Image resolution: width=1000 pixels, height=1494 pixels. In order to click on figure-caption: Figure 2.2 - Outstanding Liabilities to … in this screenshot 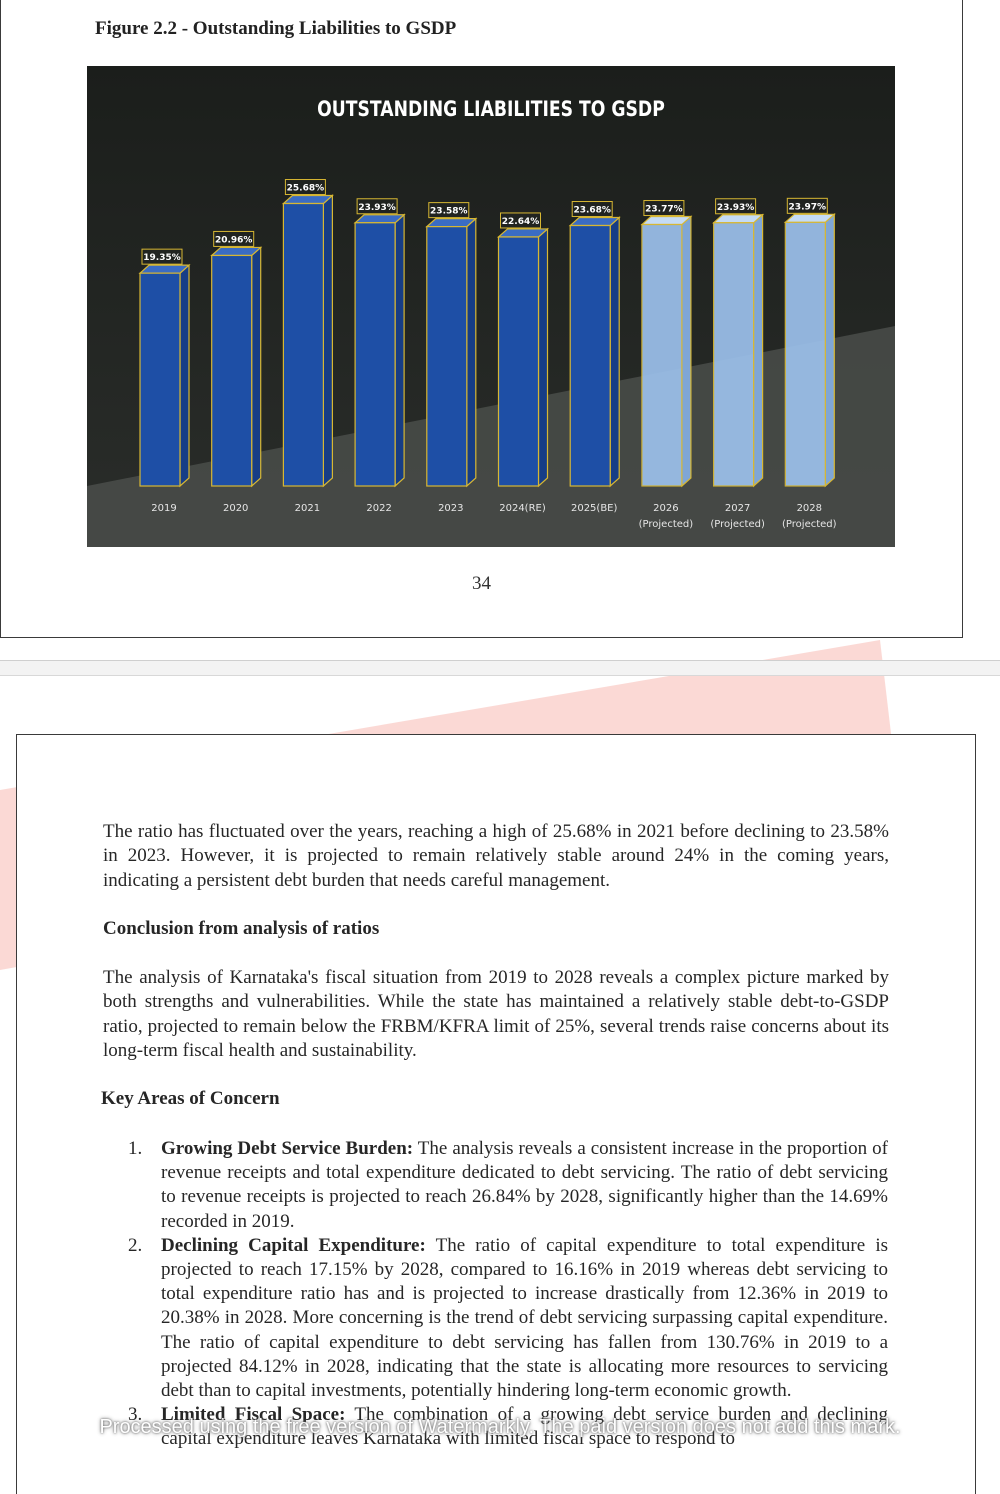, I will do `click(276, 28)`.